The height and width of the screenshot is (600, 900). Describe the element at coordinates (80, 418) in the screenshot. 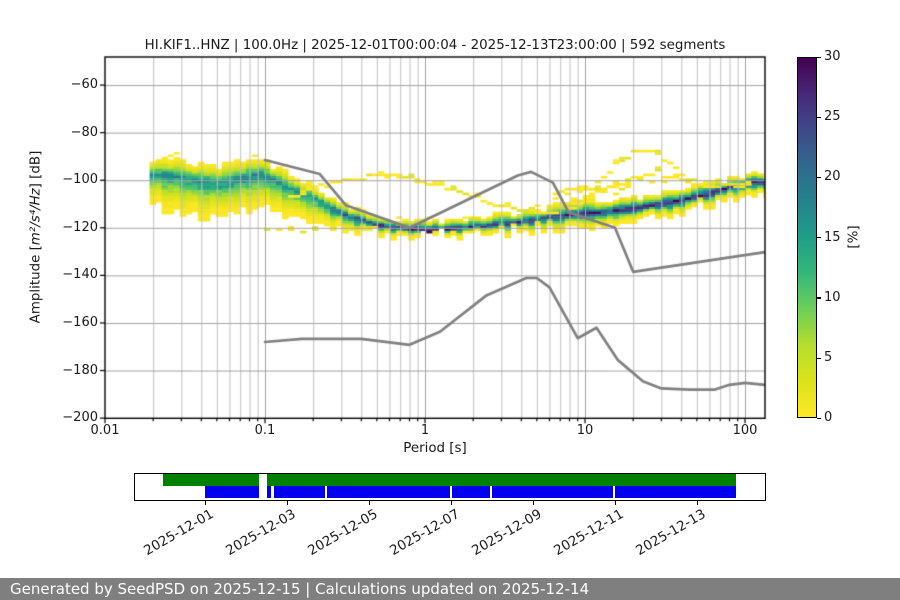

I see `y-tick-label: −200` at that location.